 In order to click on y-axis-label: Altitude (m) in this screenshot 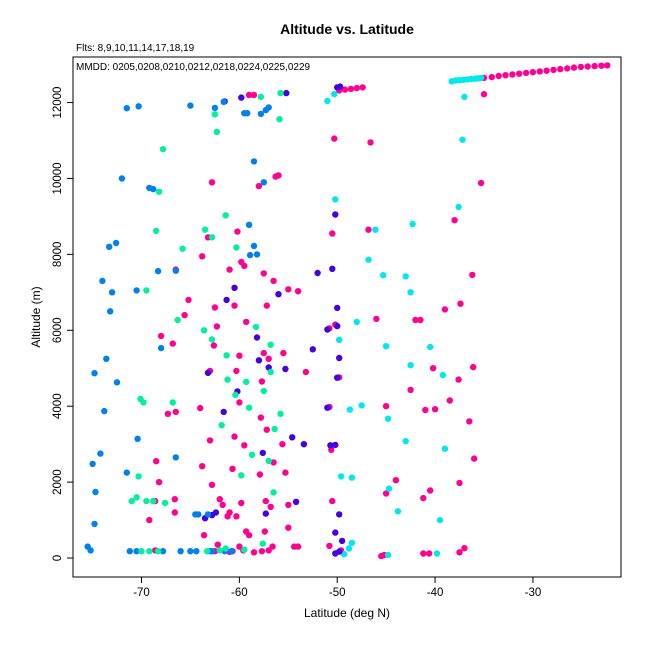, I will do `click(36, 316)`.